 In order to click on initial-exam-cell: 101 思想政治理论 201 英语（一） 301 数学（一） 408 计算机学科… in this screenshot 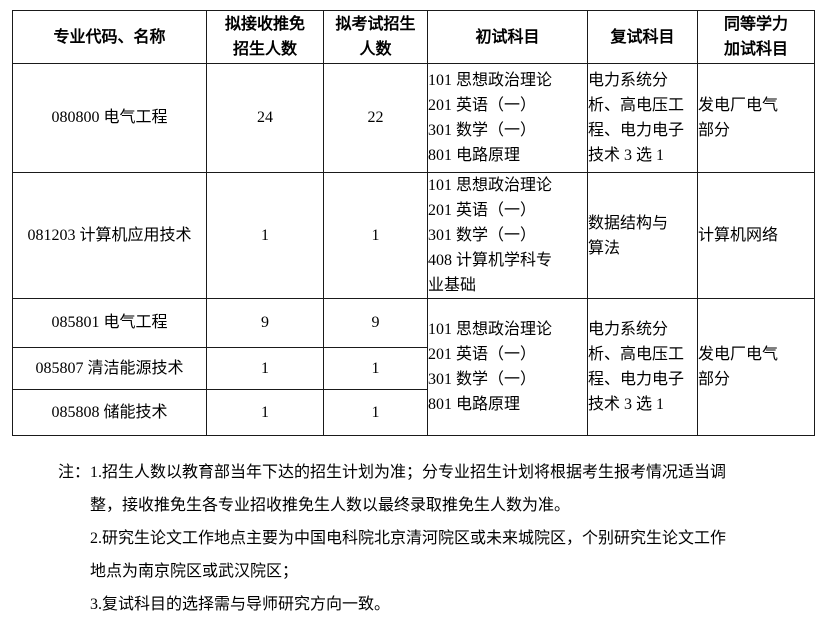, I will do `click(507, 235)`.